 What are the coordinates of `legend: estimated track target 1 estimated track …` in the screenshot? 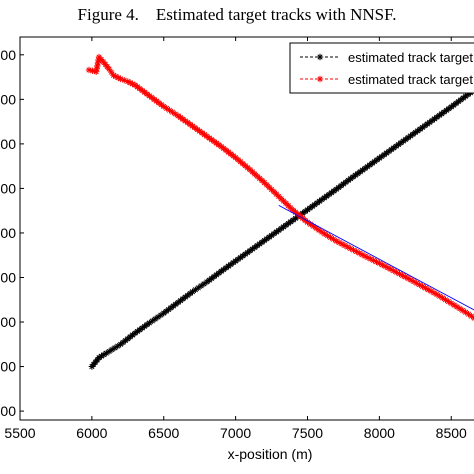 It's located at (381, 68).